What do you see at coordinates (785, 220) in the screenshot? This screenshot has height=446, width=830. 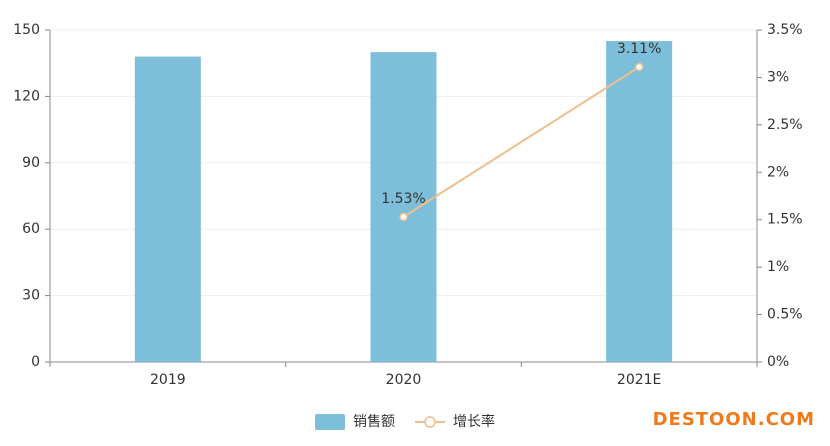 I see `y2-tick-label: 1.5%` at bounding box center [785, 220].